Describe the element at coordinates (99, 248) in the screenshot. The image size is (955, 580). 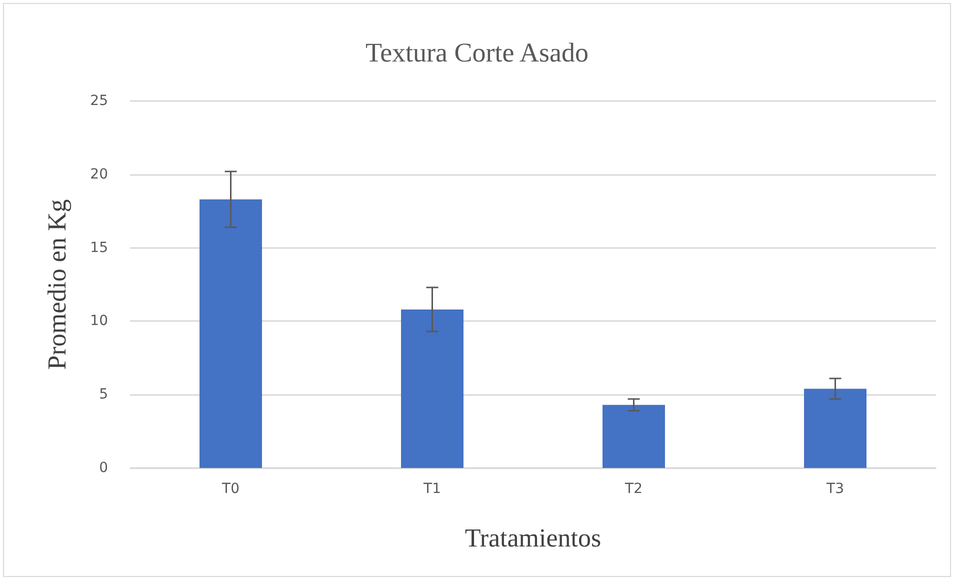
I see `y-tick-label: 15` at that location.